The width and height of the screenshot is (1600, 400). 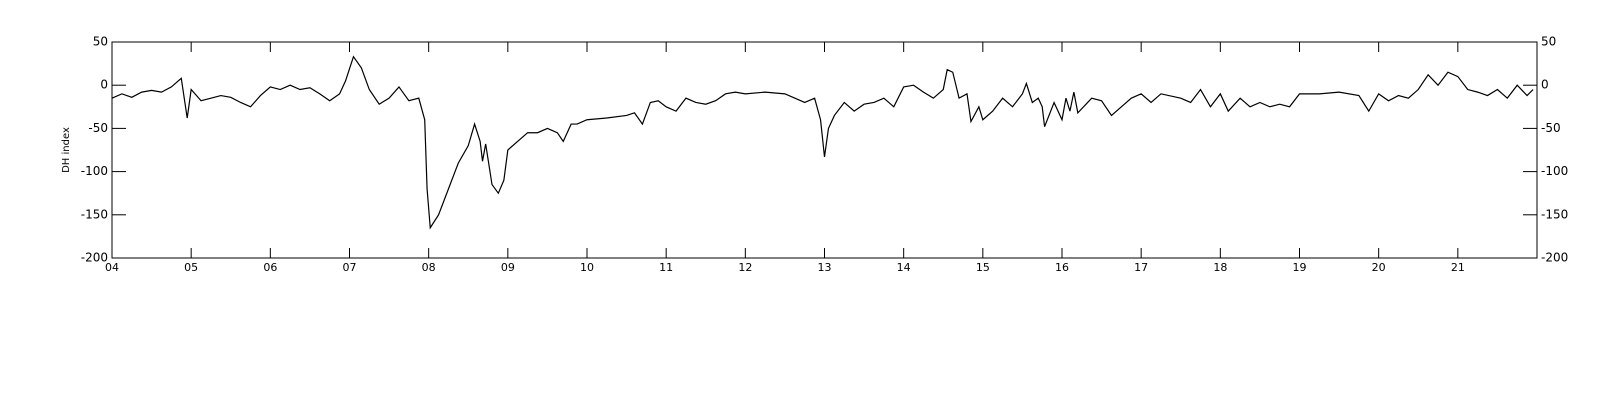 I want to click on y-axis-label: DH index, so click(x=66, y=150).